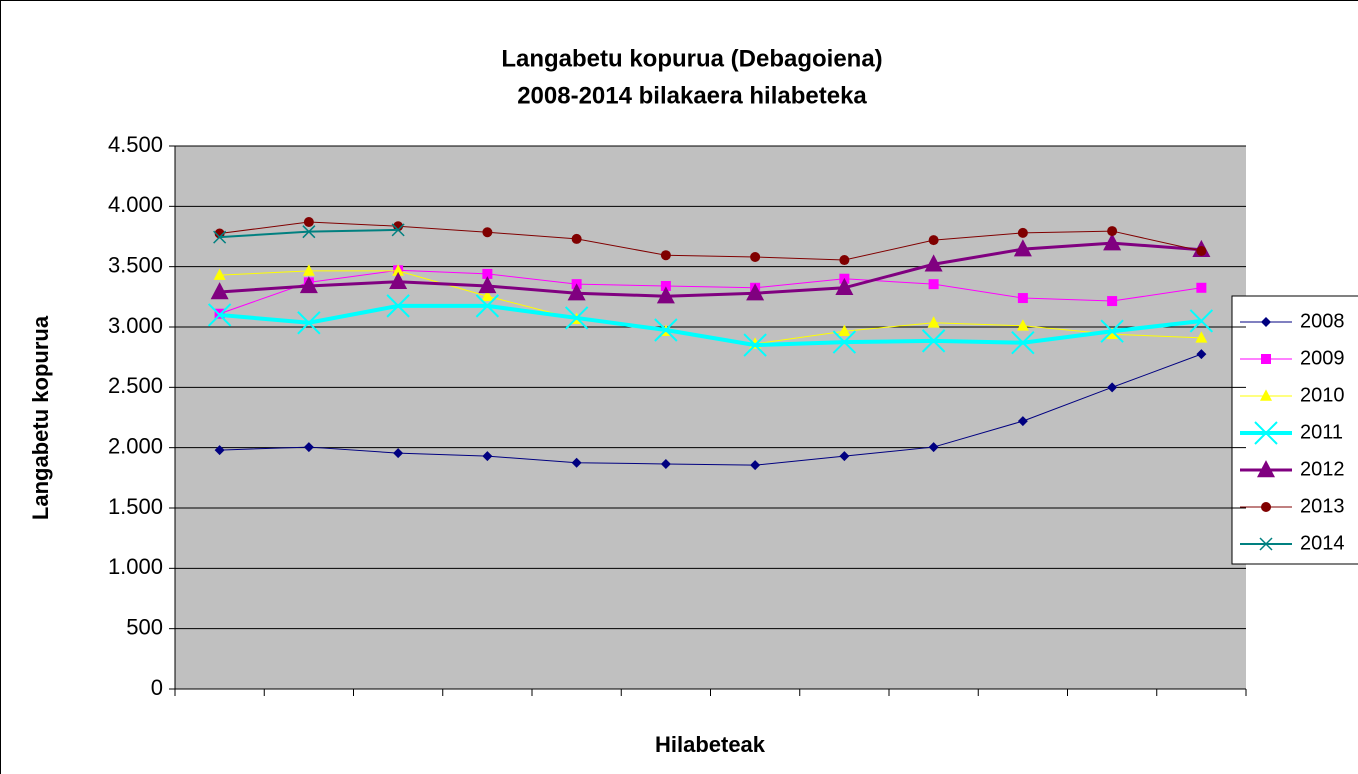 This screenshot has width=1358, height=774. Describe the element at coordinates (135, 566) in the screenshot. I see `y-tick-label: 1.000` at that location.